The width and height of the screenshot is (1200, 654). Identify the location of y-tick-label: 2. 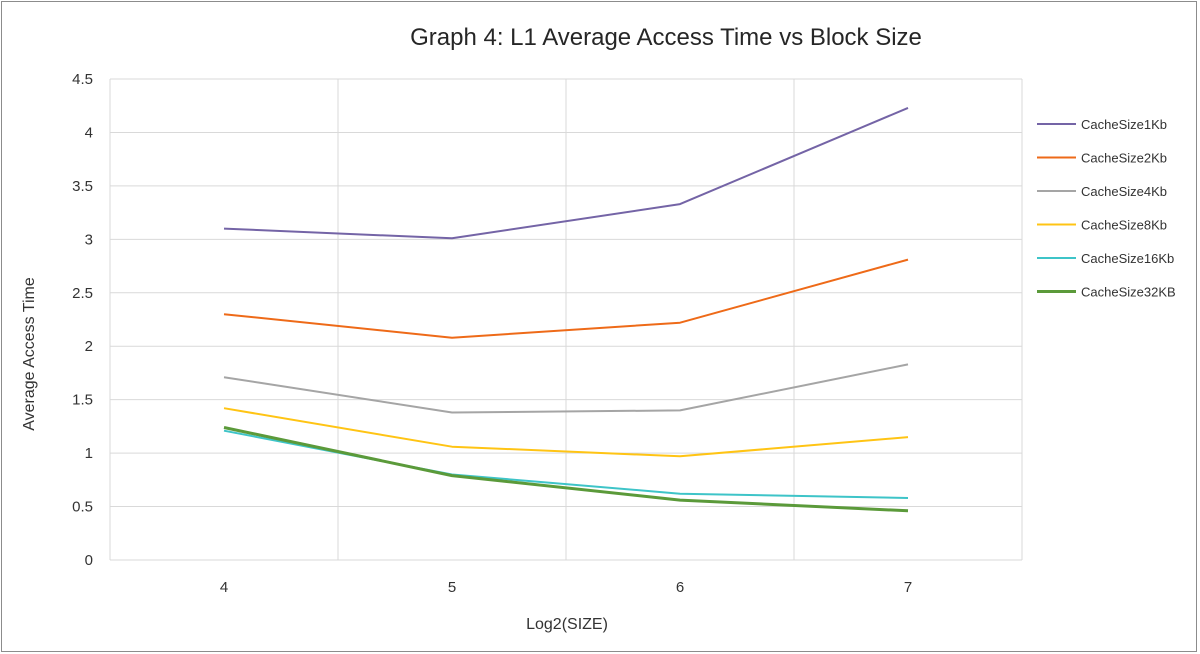
(89, 346).